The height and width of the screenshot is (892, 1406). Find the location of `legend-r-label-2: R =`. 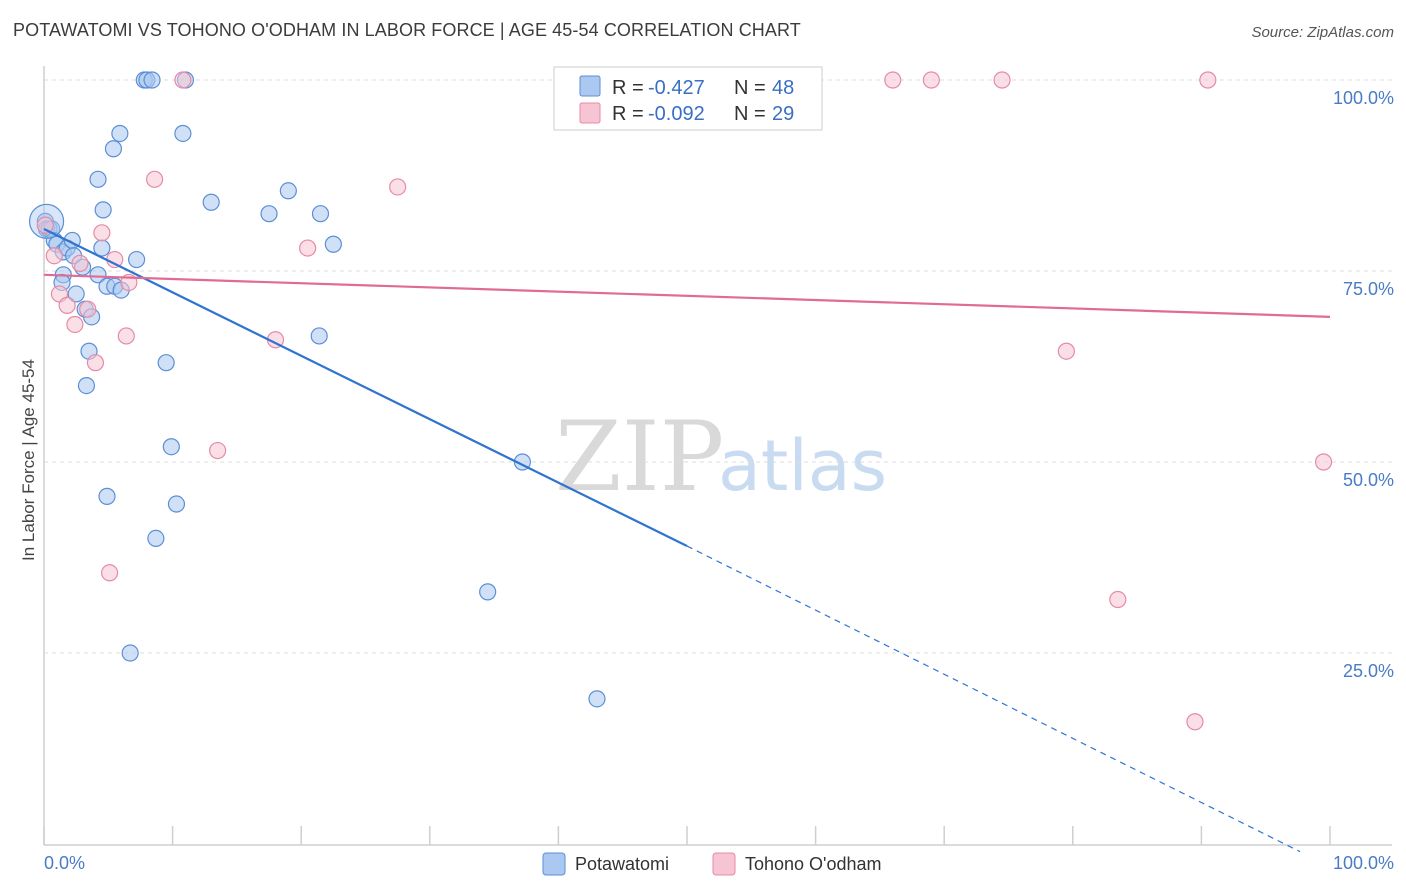

legend-r-label-2: R = is located at coordinates (628, 114).